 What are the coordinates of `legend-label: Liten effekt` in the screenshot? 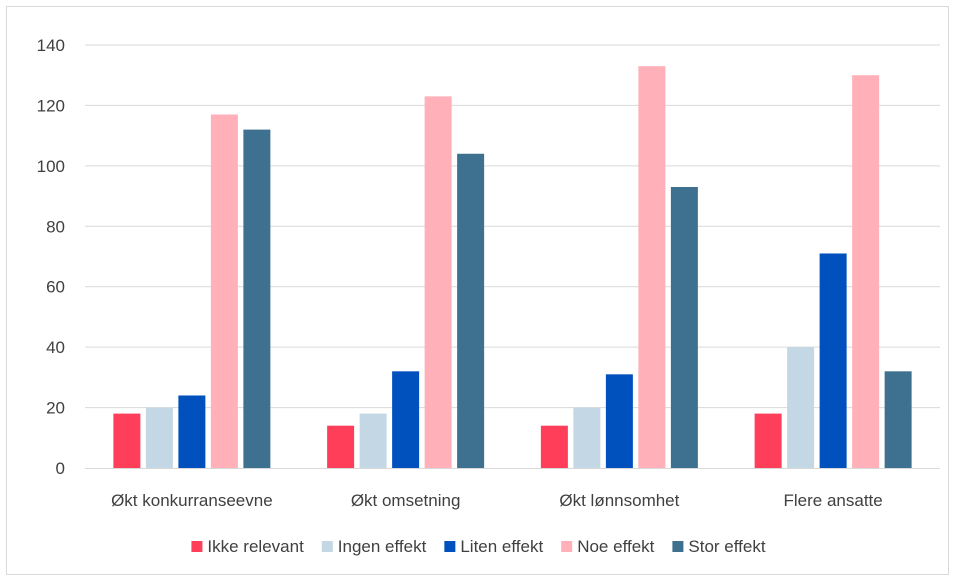 It's located at (501, 546).